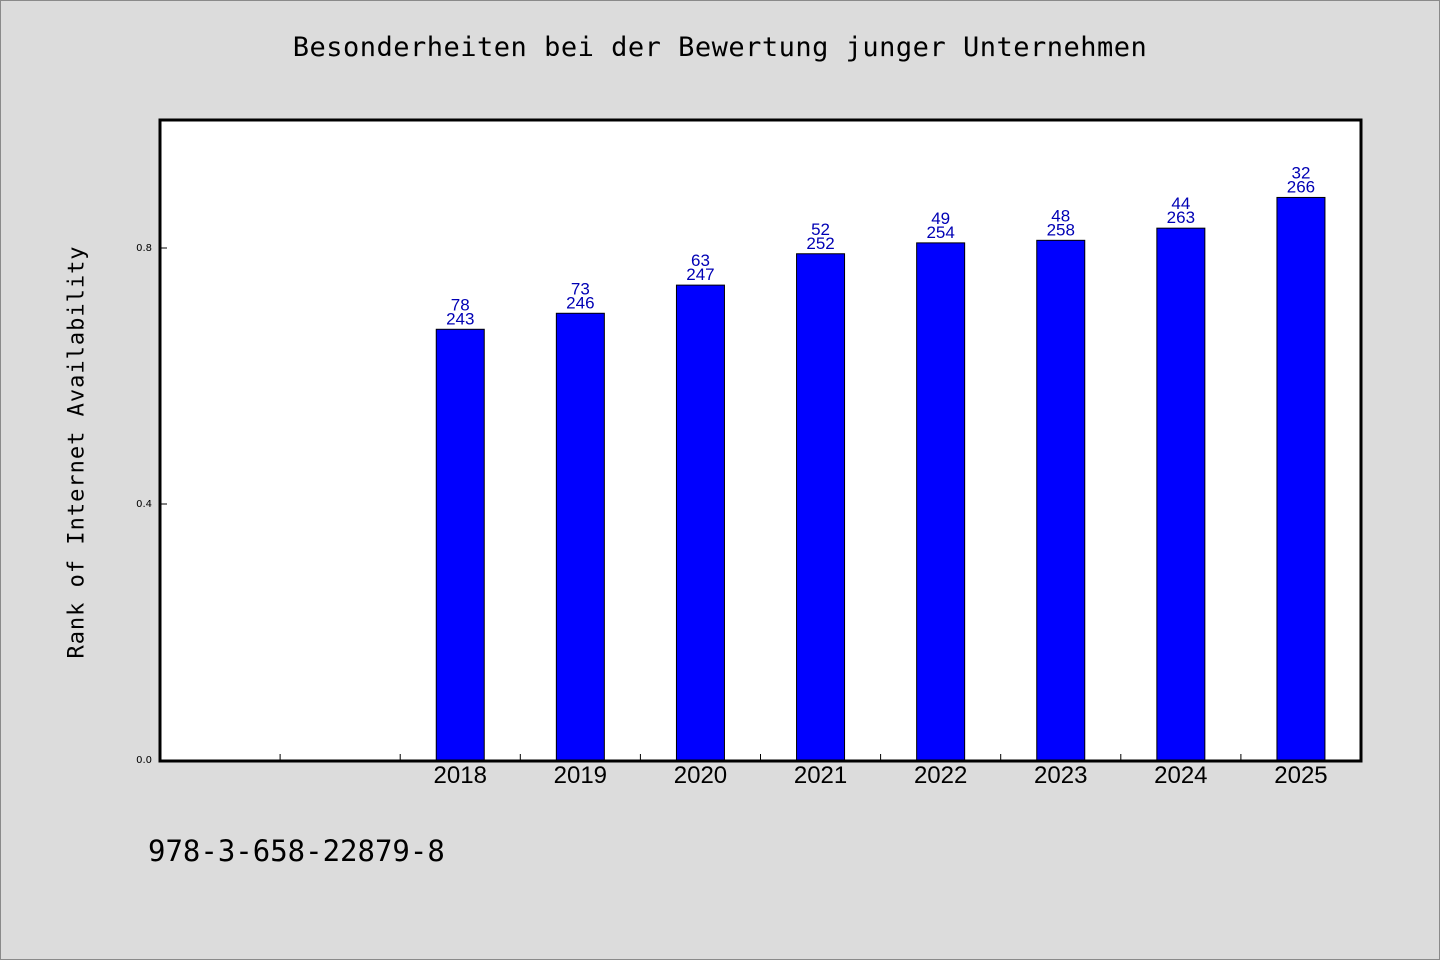 This screenshot has height=960, width=1440. What do you see at coordinates (700, 260) in the screenshot?
I see `bar-label-top: 63` at bounding box center [700, 260].